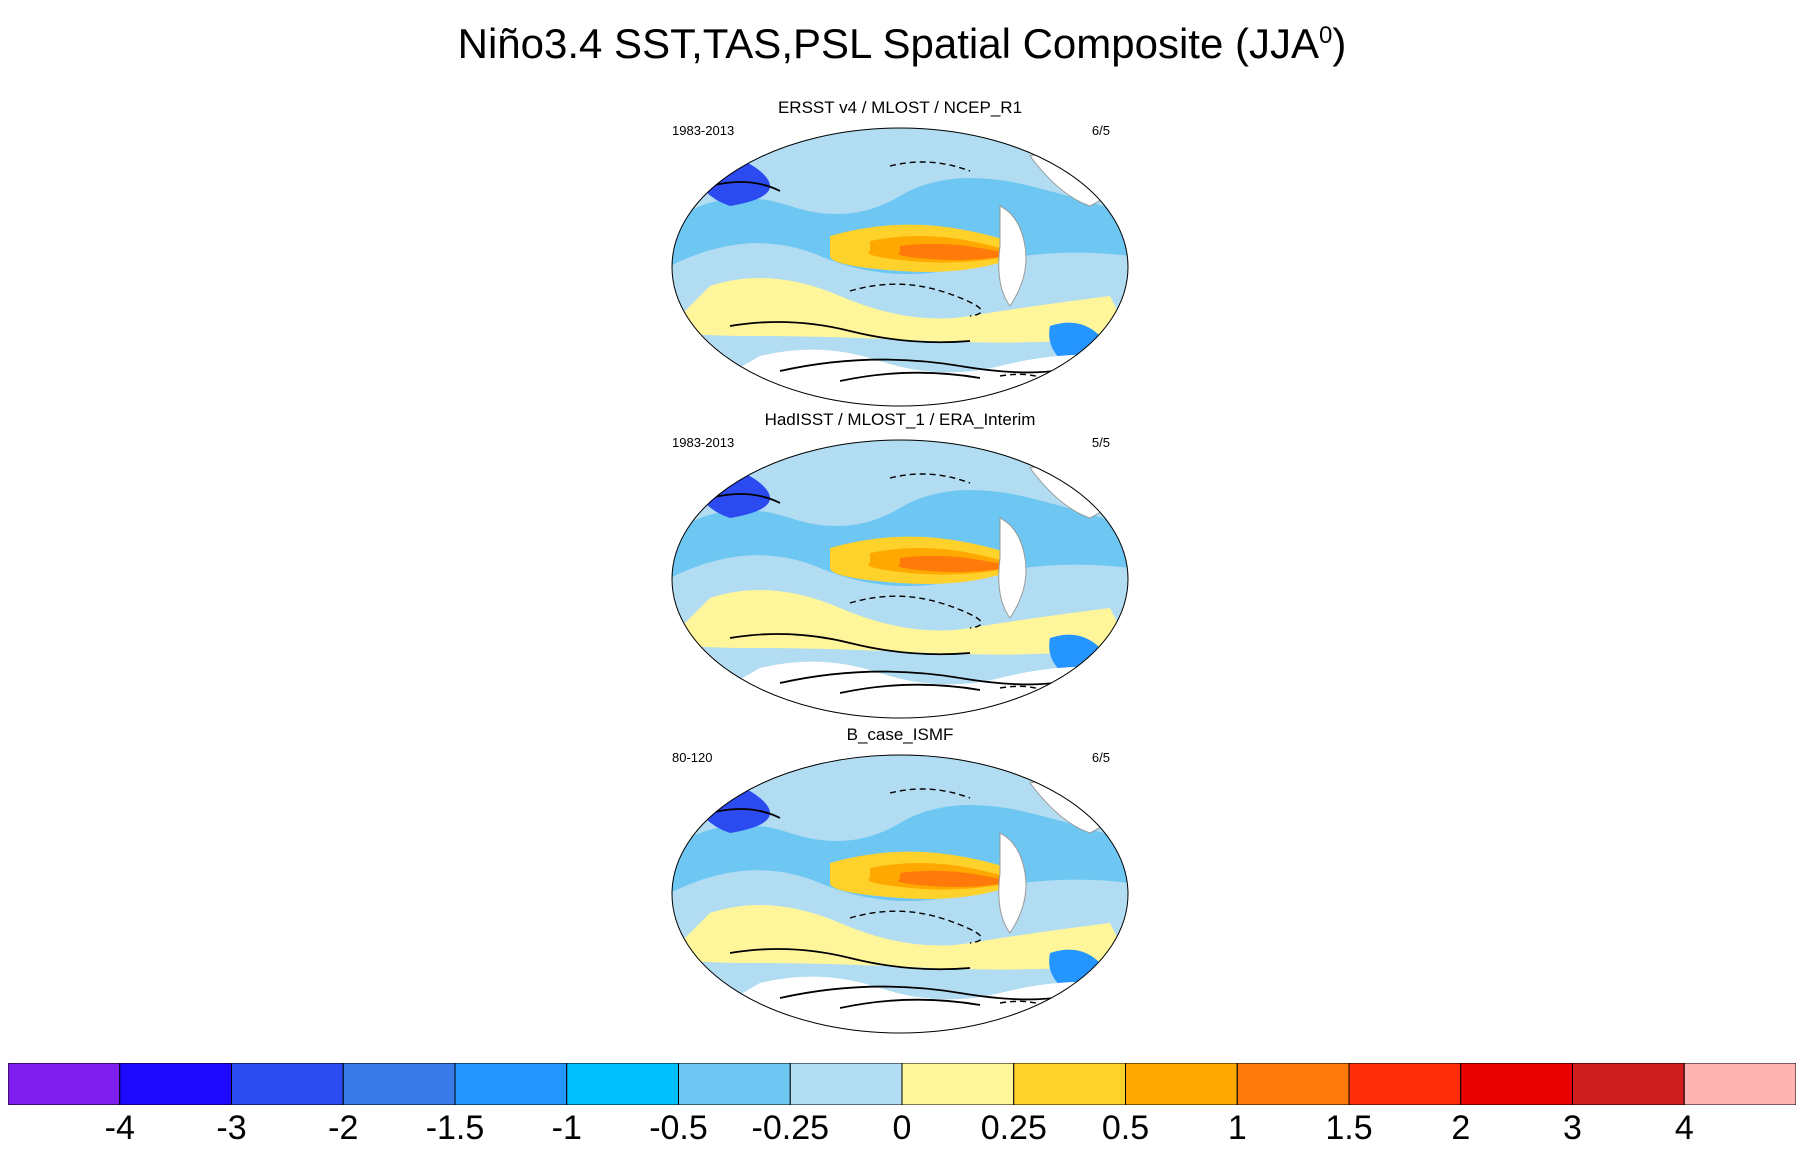  I want to click on colorbar-tick-label: -1, so click(566, 1128).